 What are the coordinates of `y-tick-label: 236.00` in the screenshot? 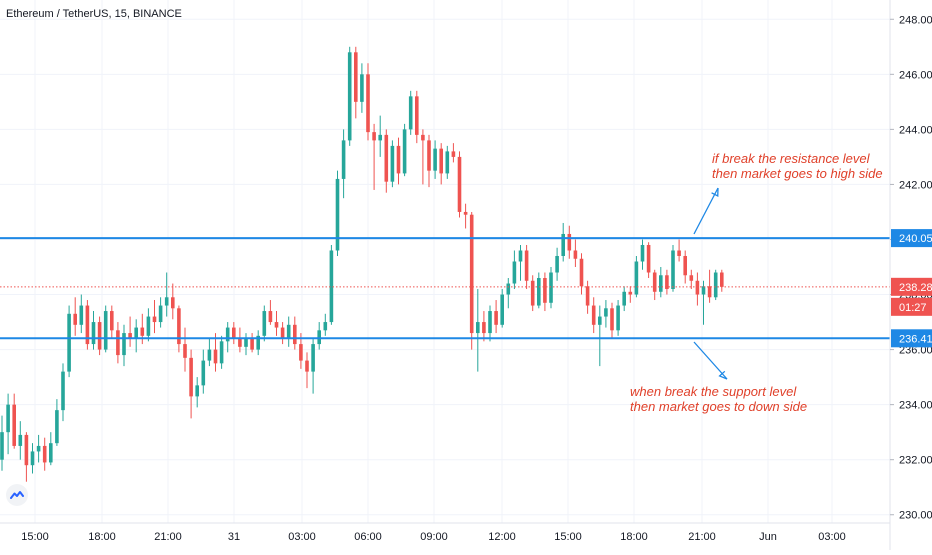 It's located at (915, 351).